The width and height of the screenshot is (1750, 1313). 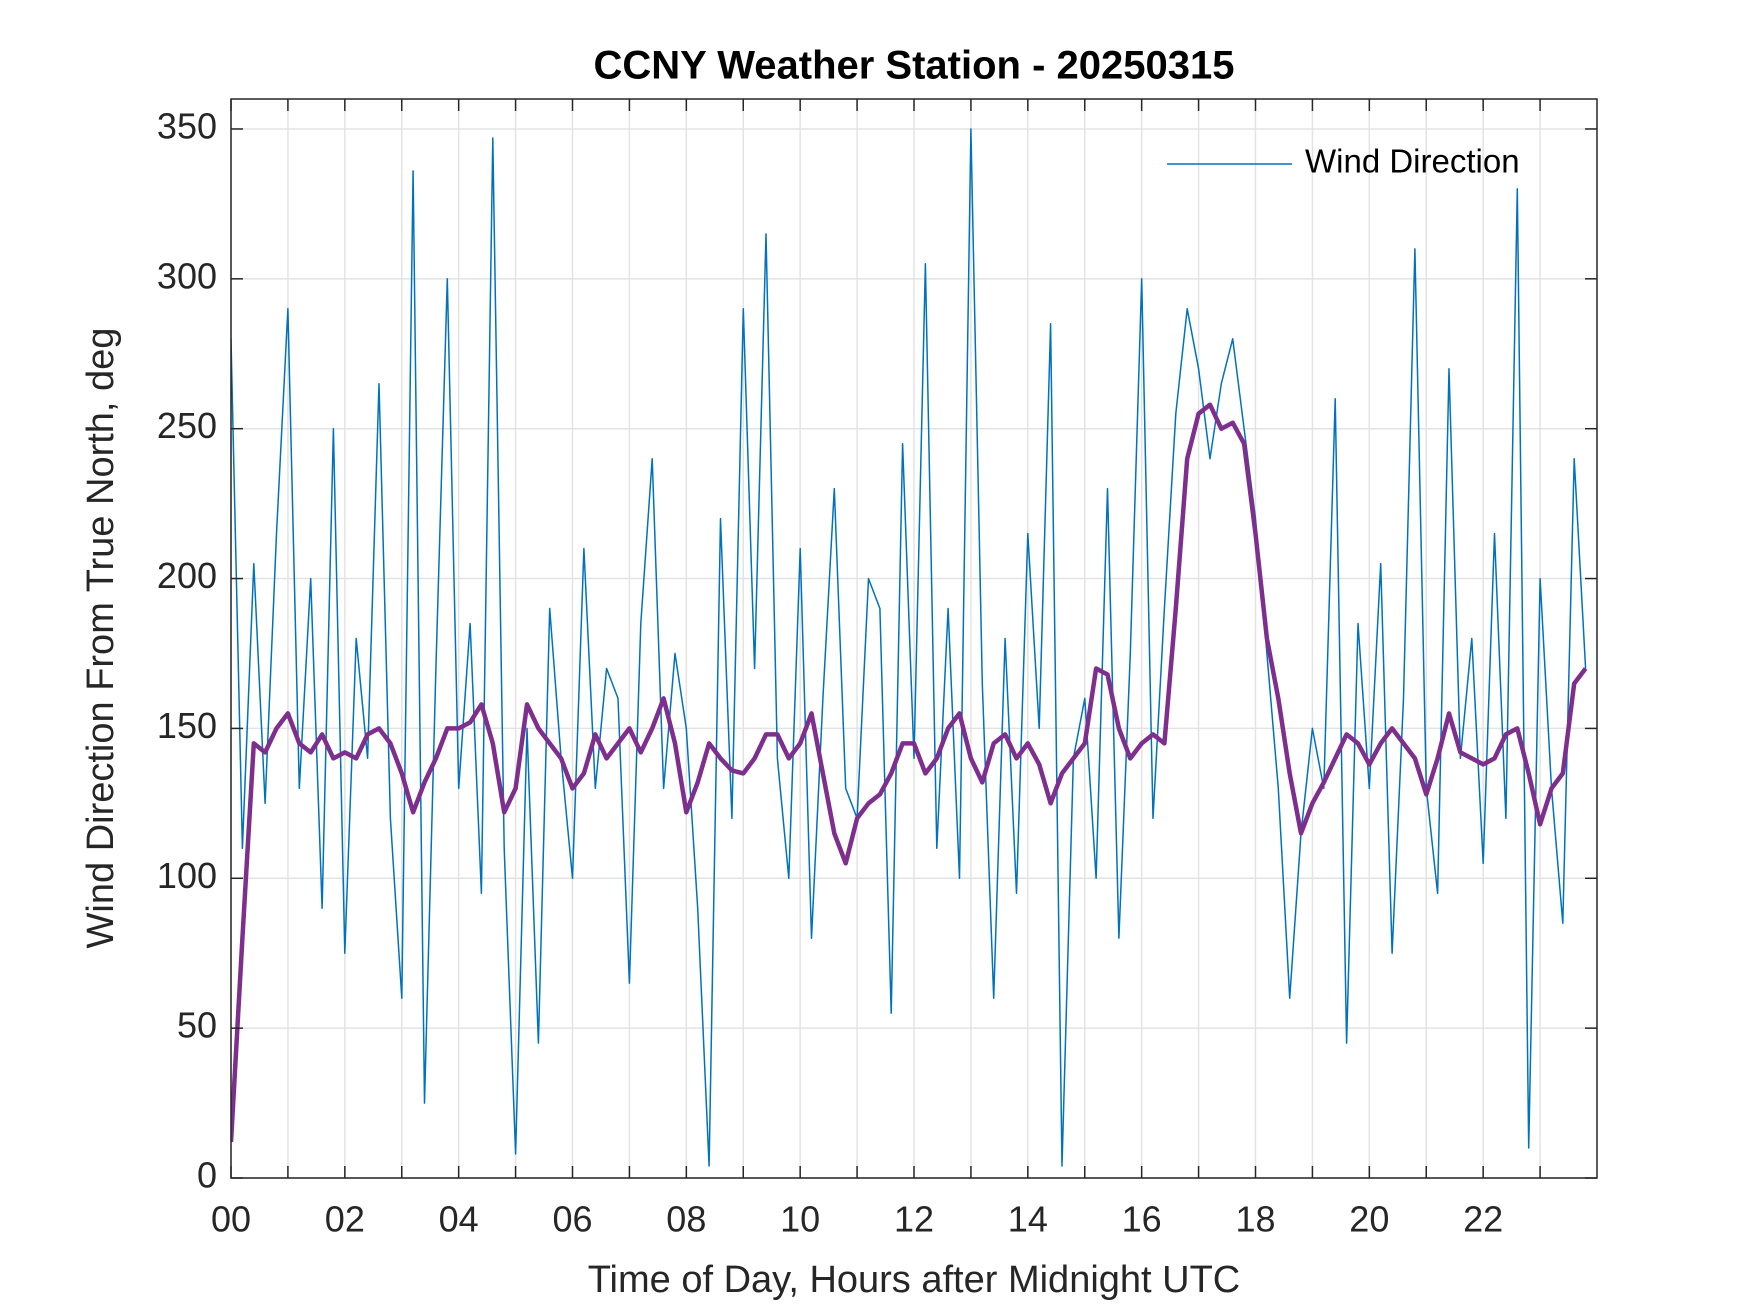 I want to click on x-tick-label: 04, so click(x=459, y=1219).